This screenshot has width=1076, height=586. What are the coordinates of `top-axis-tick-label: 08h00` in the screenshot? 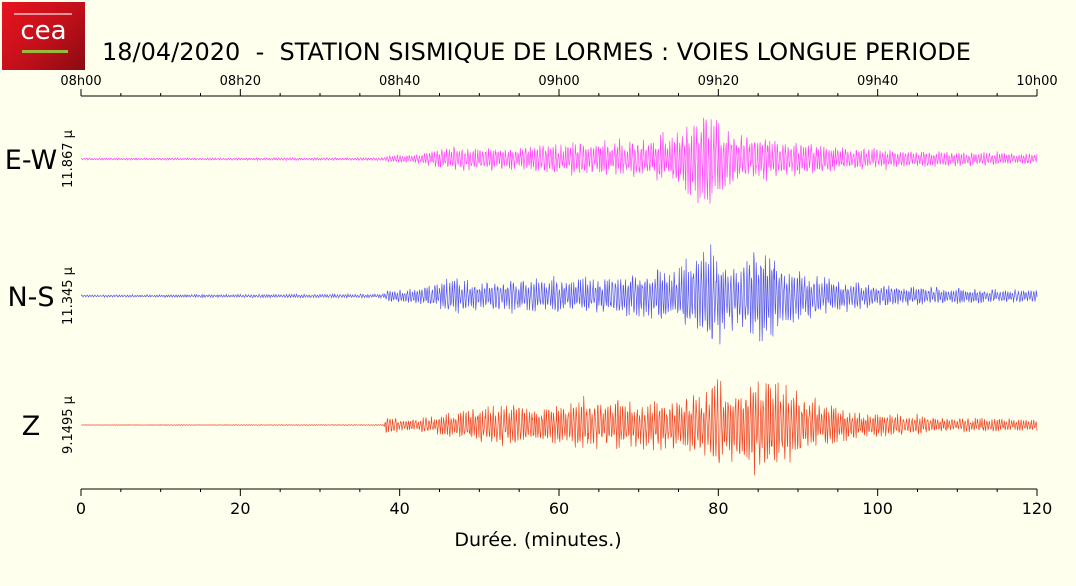 It's located at (80, 81).